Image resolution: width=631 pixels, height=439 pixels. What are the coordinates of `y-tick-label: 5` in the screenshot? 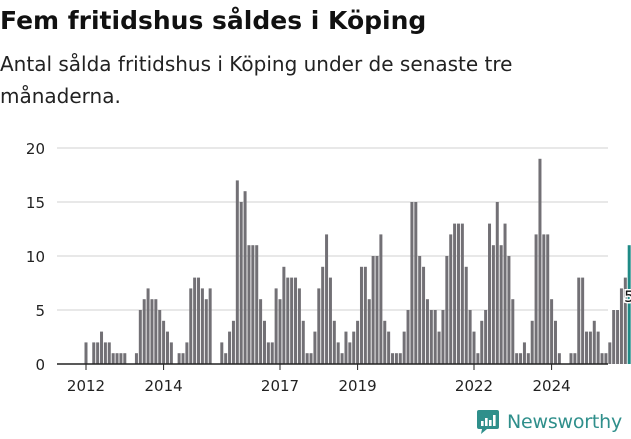 It's located at (40, 311).